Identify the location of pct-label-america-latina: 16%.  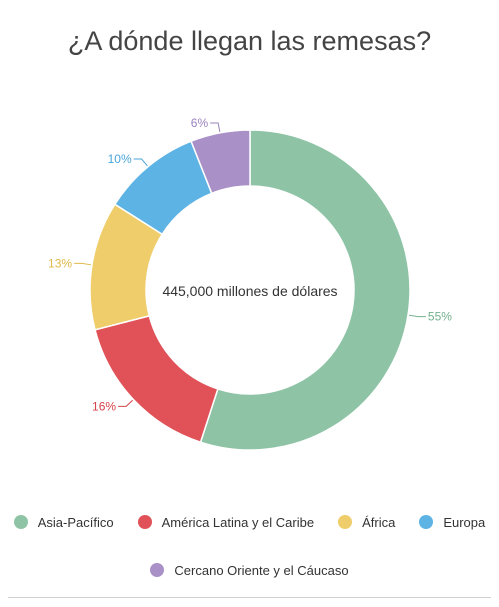
(104, 406).